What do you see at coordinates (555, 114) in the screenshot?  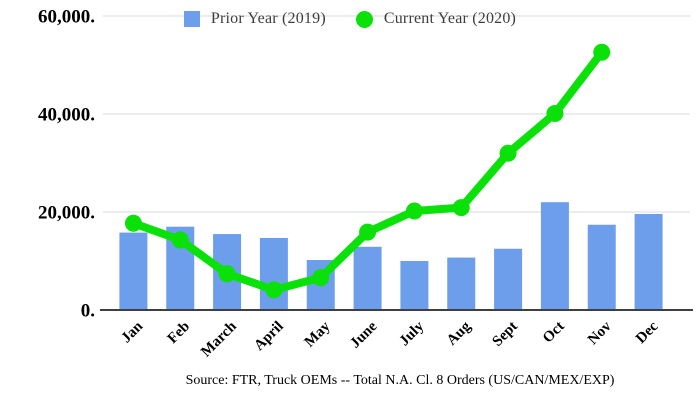 I see `line-point-oct` at bounding box center [555, 114].